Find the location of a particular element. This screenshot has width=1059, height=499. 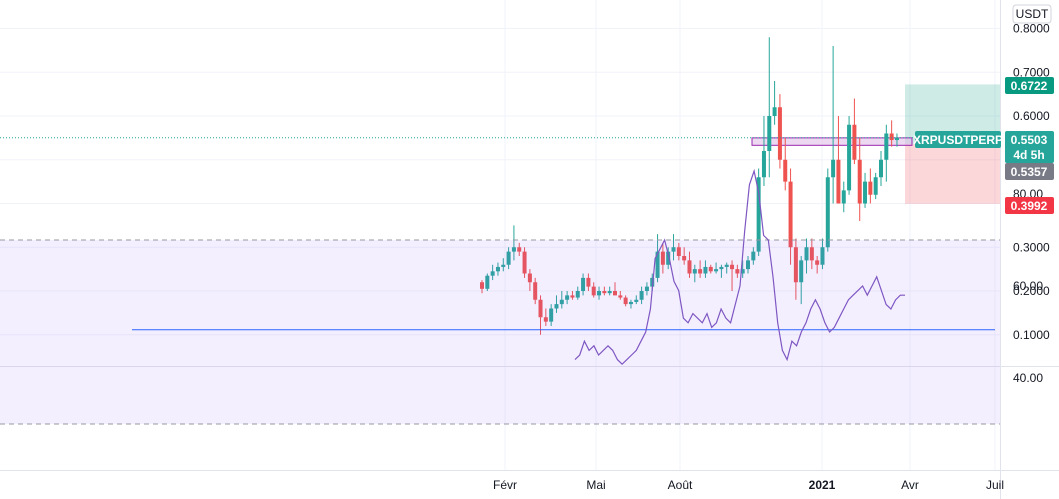

time-tick-label: Août is located at coordinates (680, 485).